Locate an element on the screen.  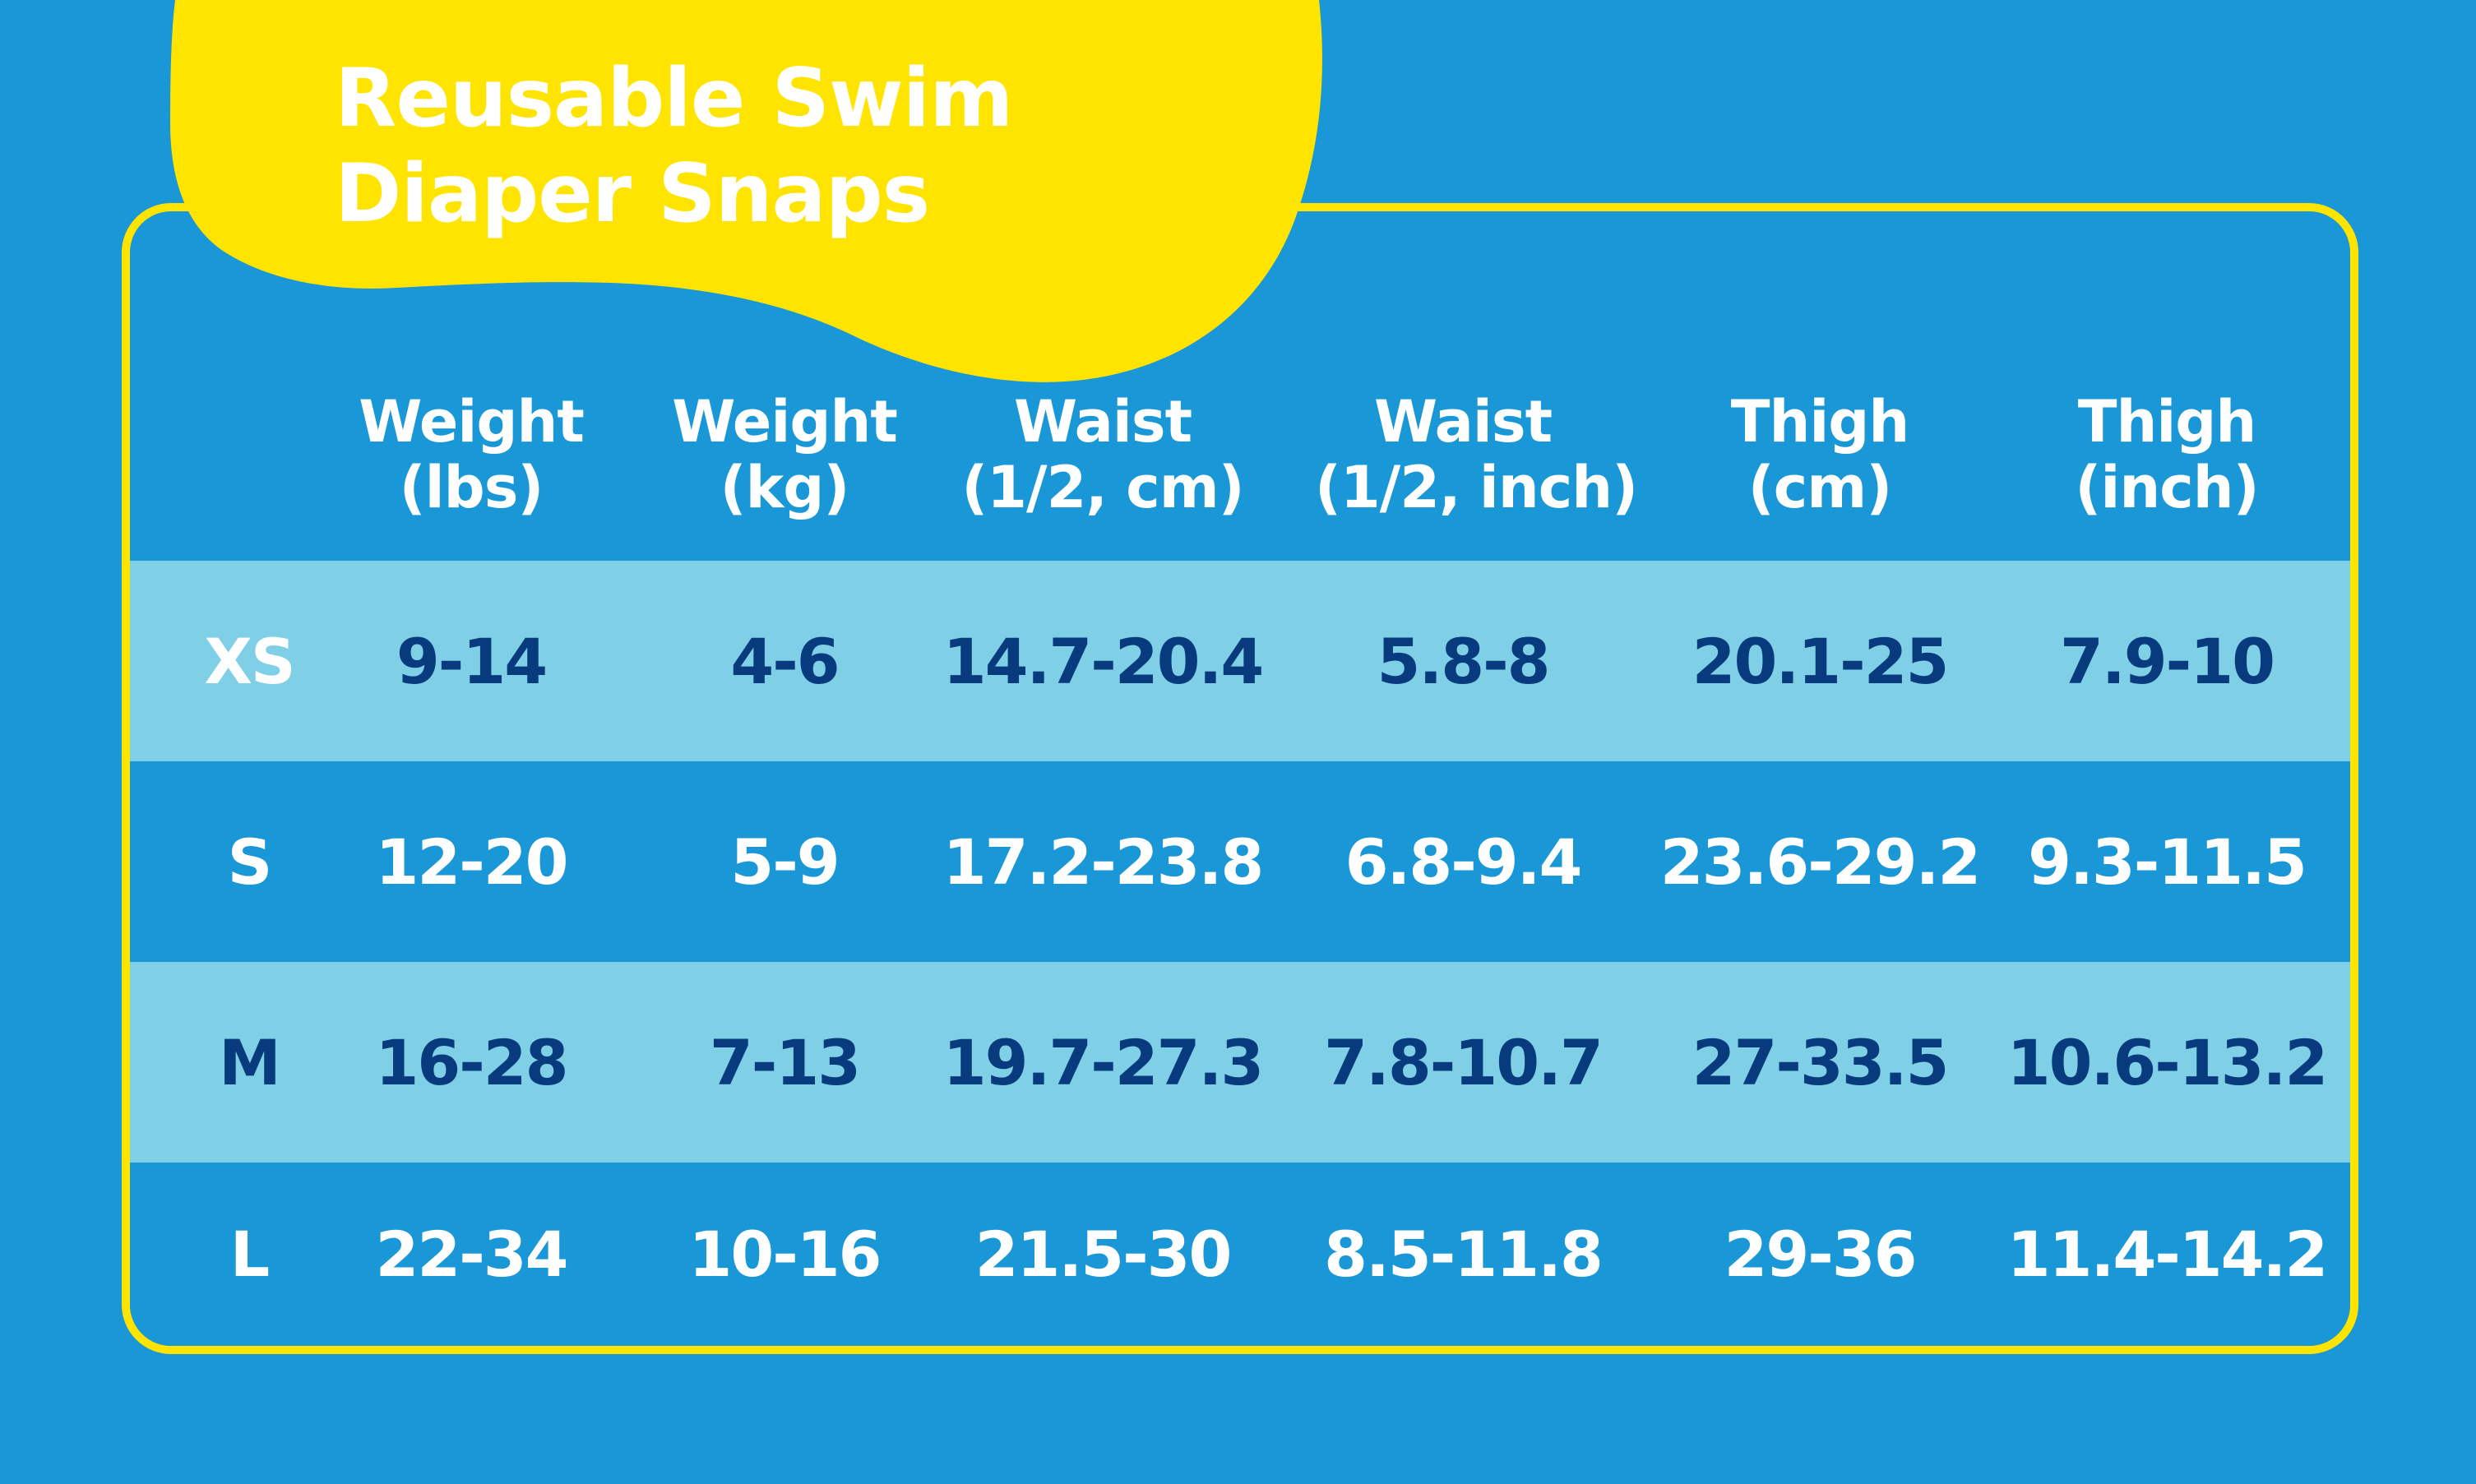
size-label-m: M is located at coordinates (250, 1062).